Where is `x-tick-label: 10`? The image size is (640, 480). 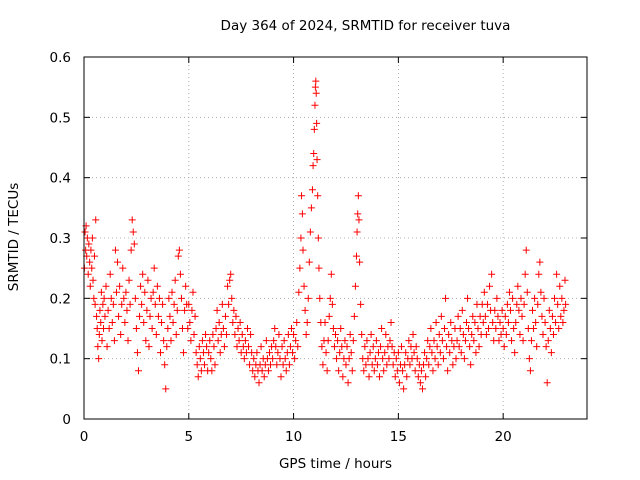
x-tick-label: 10 is located at coordinates (293, 437).